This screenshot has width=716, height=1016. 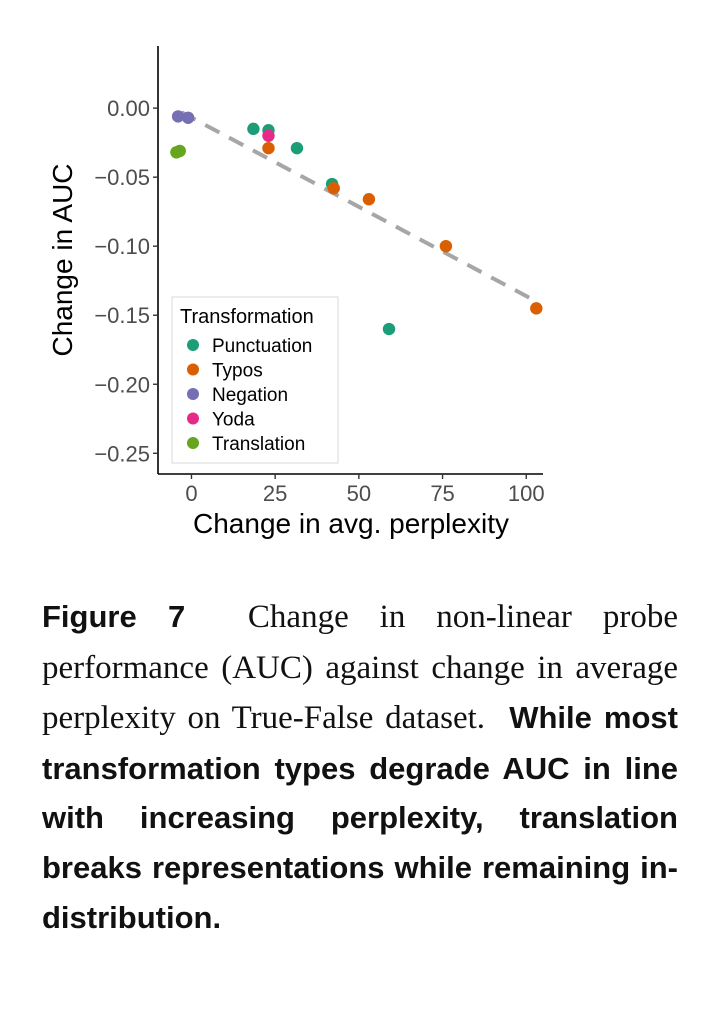 What do you see at coordinates (237, 371) in the screenshot?
I see `legend-label-typos: Typos` at bounding box center [237, 371].